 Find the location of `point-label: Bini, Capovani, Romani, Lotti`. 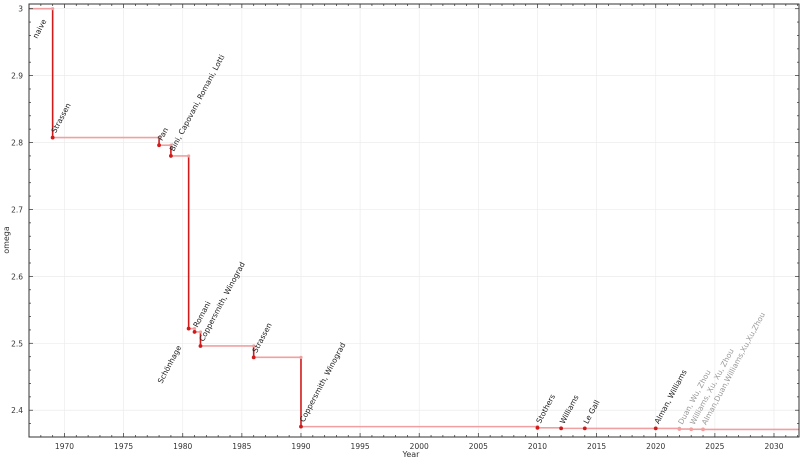

point-label: Bini, Capovani, Romani, Lotti is located at coordinates (197, 103).